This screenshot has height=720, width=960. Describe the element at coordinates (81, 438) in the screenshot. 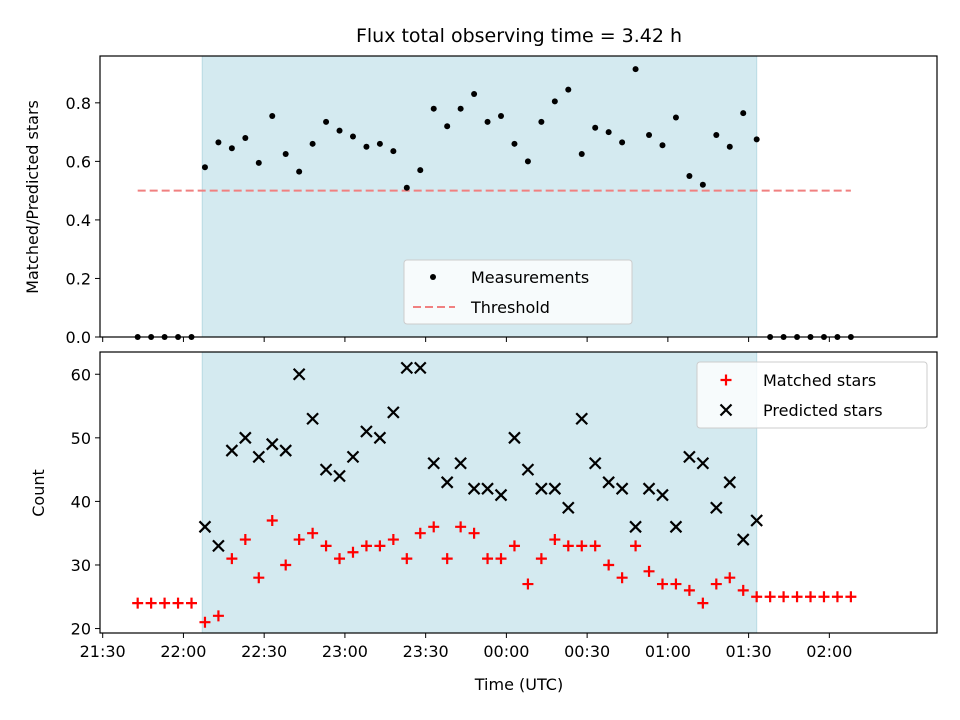

I see `y-tick-label: 50` at that location.